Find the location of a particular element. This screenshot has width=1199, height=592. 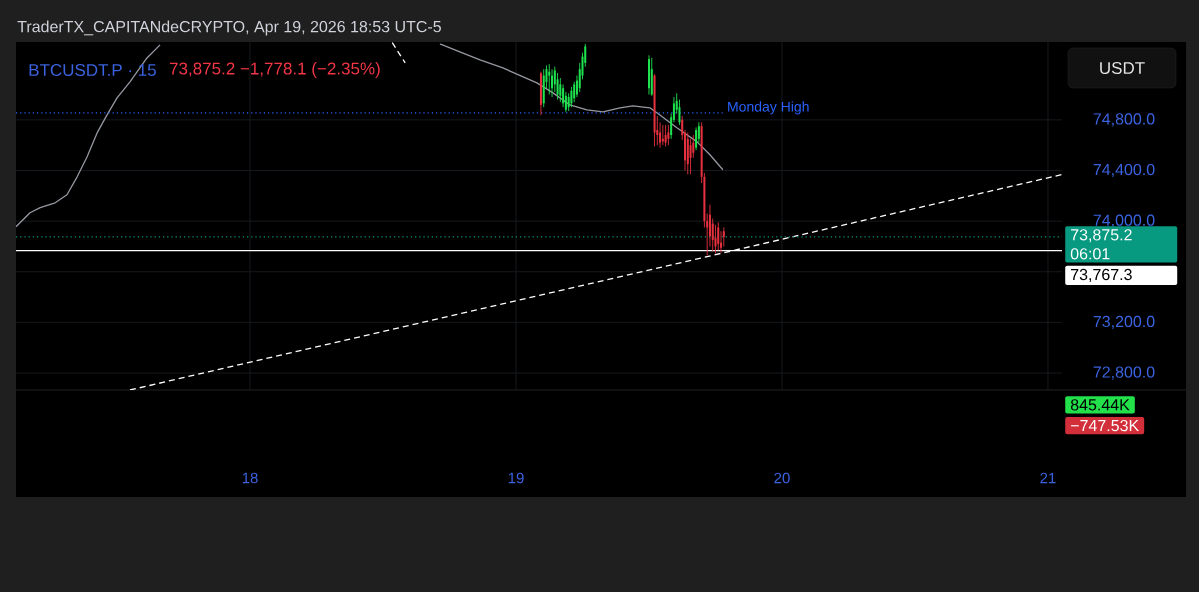

y-tick-label: 72,800.0 is located at coordinates (1124, 373).